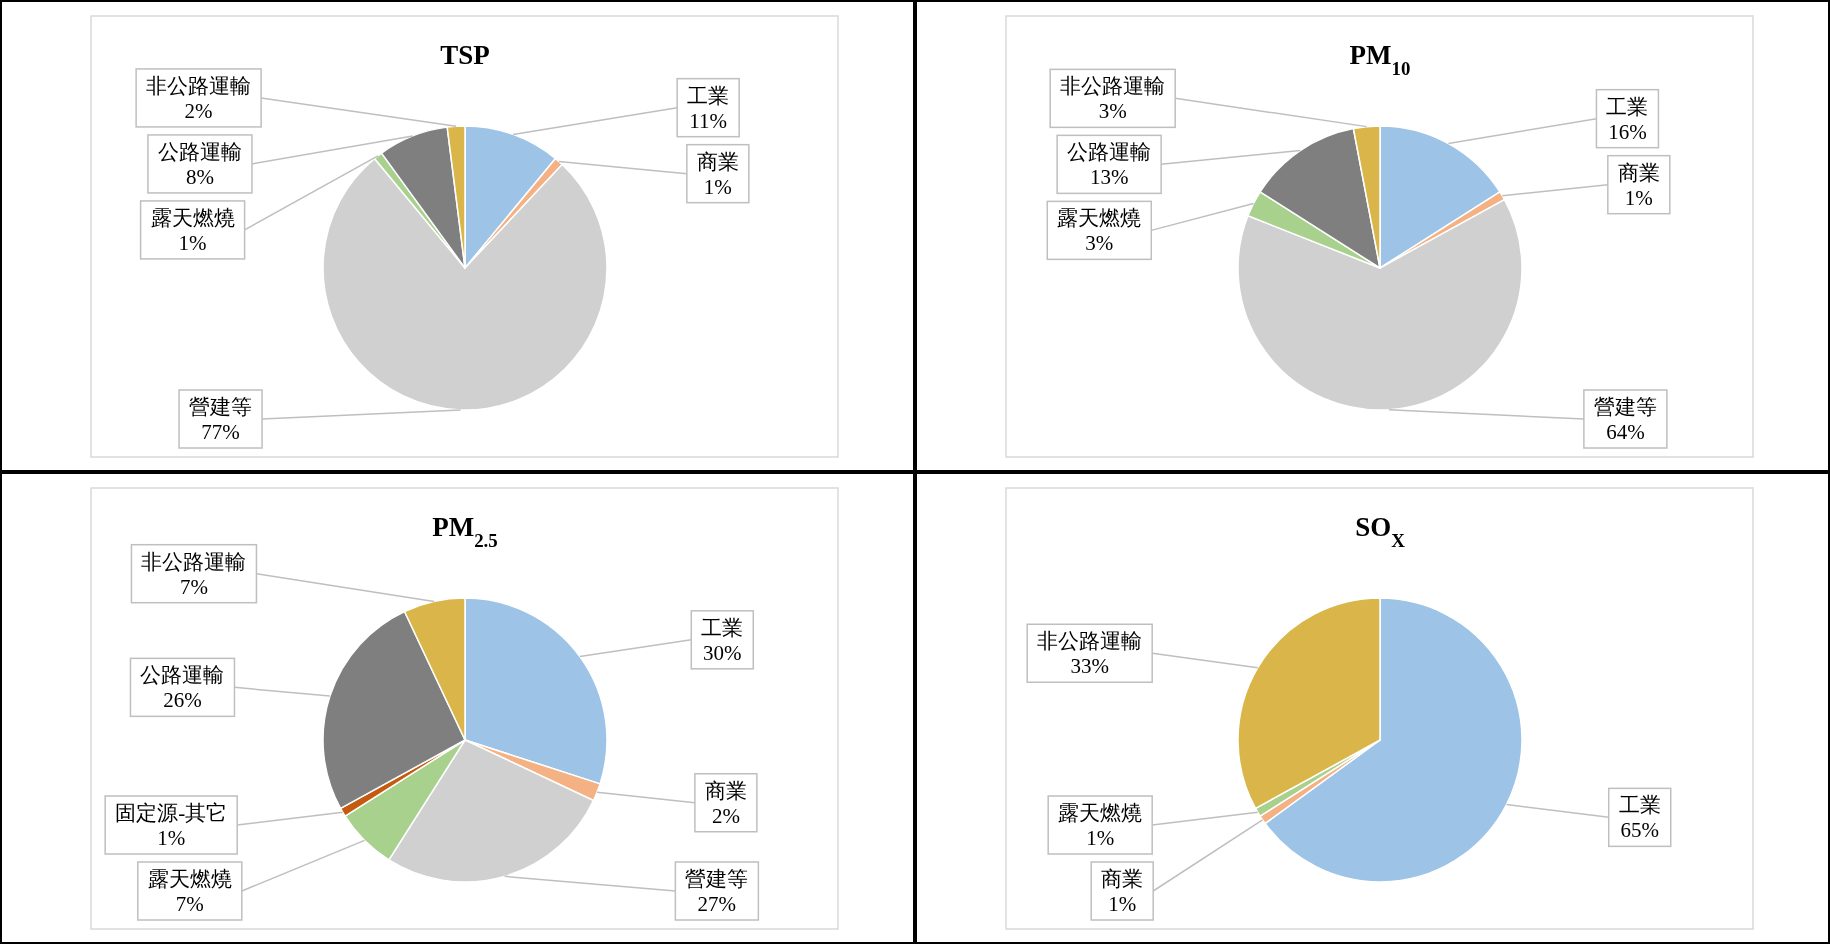  I want to click on data-label: 13%, so click(1109, 177).